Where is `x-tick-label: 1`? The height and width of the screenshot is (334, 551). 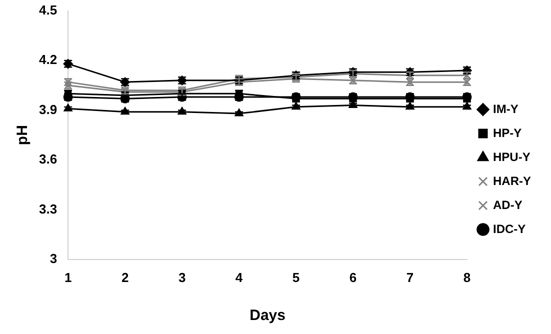
x-tick-label: 1 is located at coordinates (68, 277).